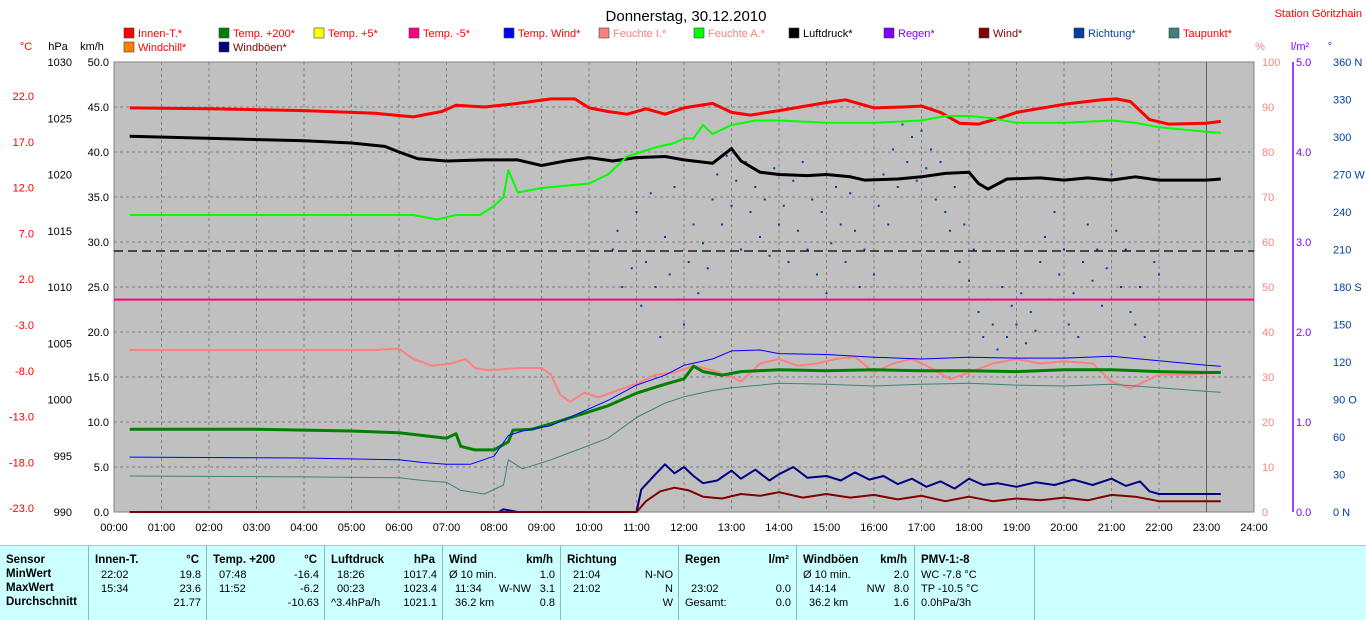 The width and height of the screenshot is (1366, 620). What do you see at coordinates (1079, 33) in the screenshot?
I see `legend-swatch-richtung` at bounding box center [1079, 33].